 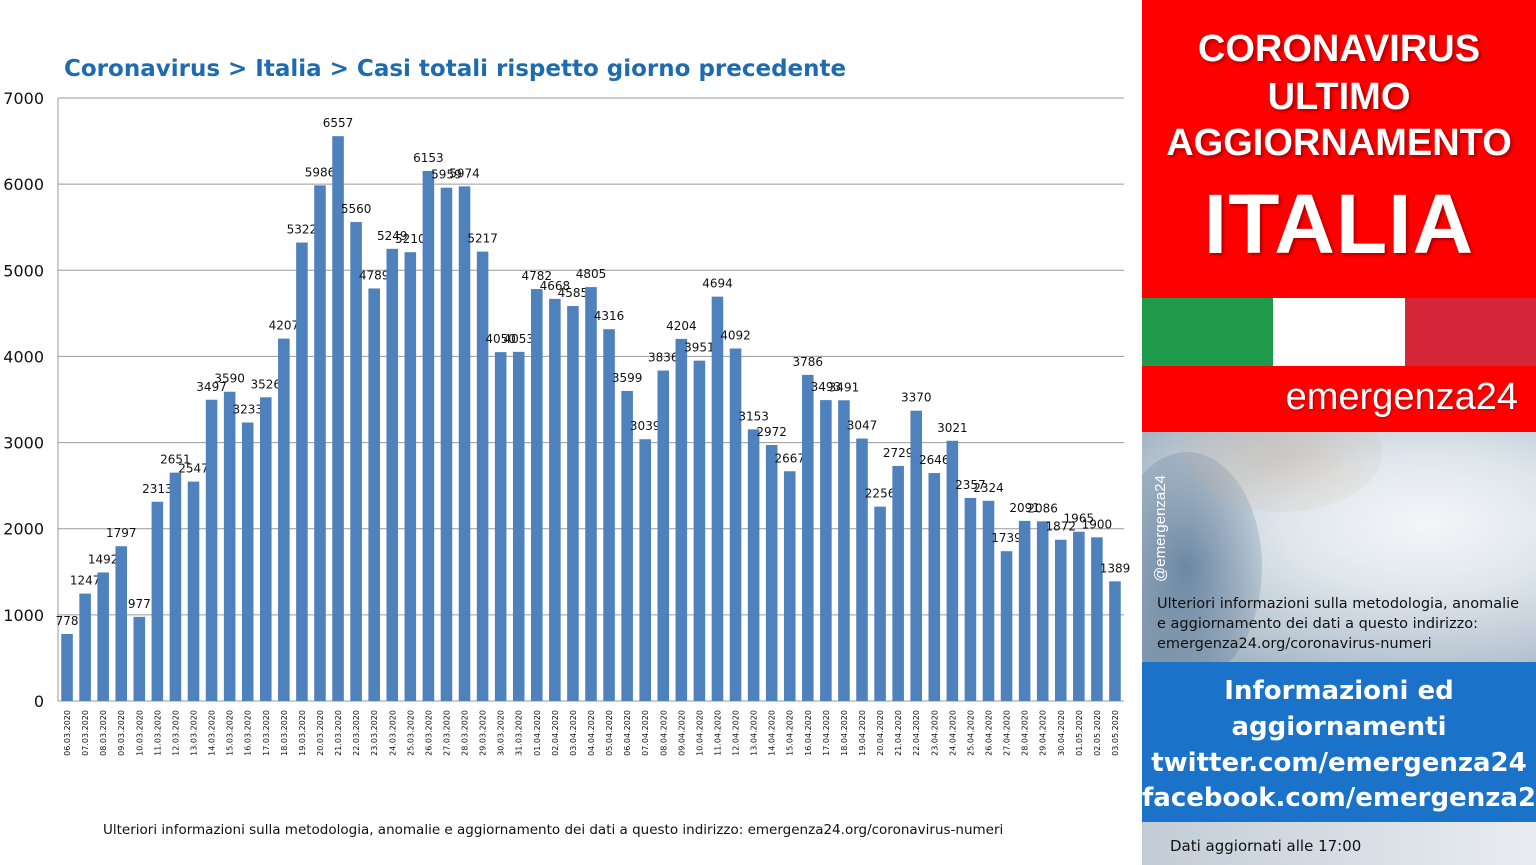 I want to click on x-tick-label: 14.04.2020, so click(x=772, y=733).